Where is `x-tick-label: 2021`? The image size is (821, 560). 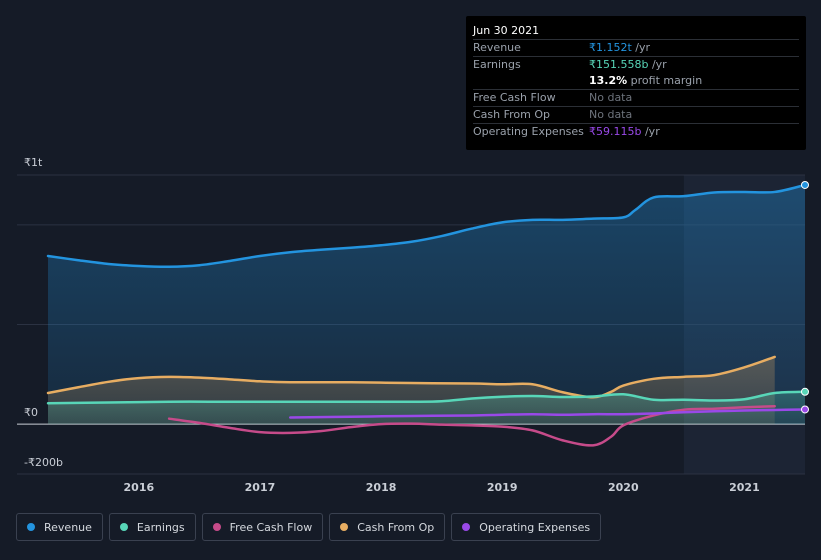
x-tick-label: 2021 is located at coordinates (744, 487).